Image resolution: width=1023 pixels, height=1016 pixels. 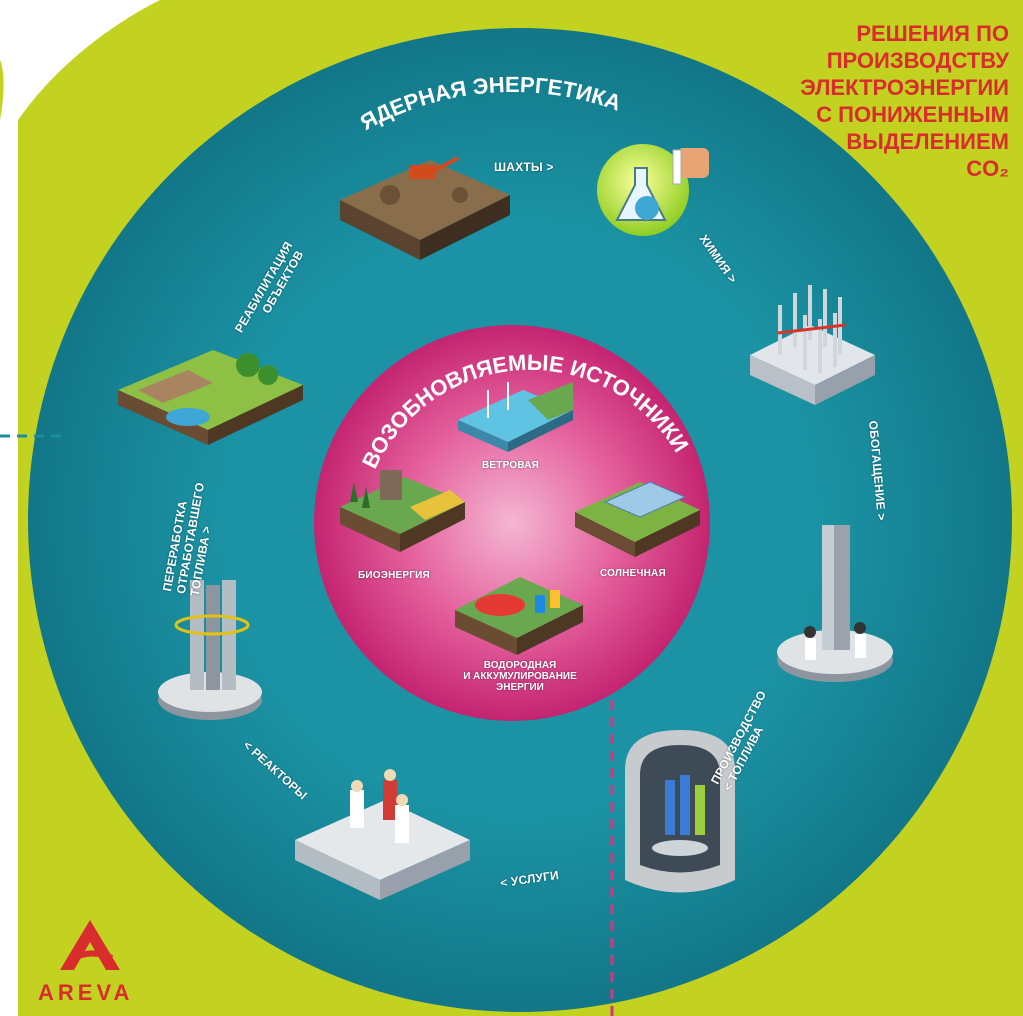 I want to click on label-mines: ШАХТЫ >, so click(x=524, y=167).